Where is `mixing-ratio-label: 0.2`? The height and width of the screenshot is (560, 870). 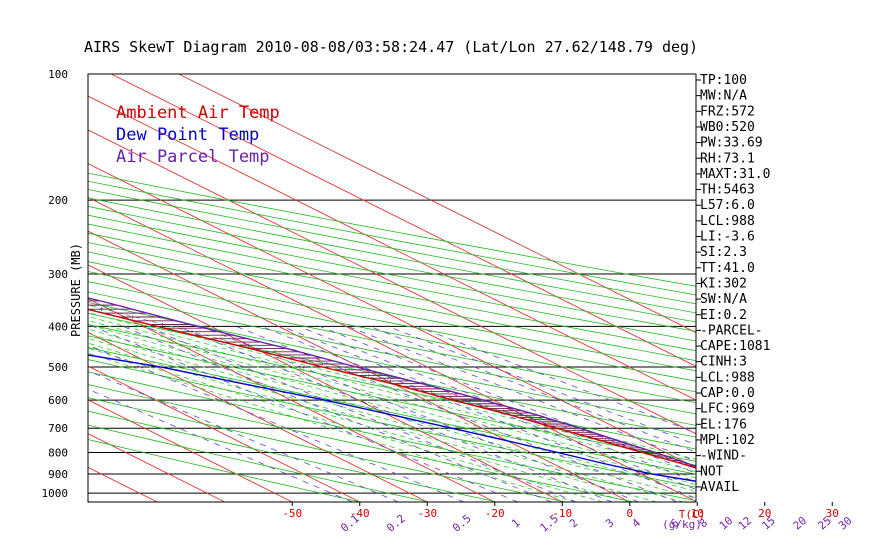
mixing-ratio-label: 0.2 is located at coordinates (396, 523).